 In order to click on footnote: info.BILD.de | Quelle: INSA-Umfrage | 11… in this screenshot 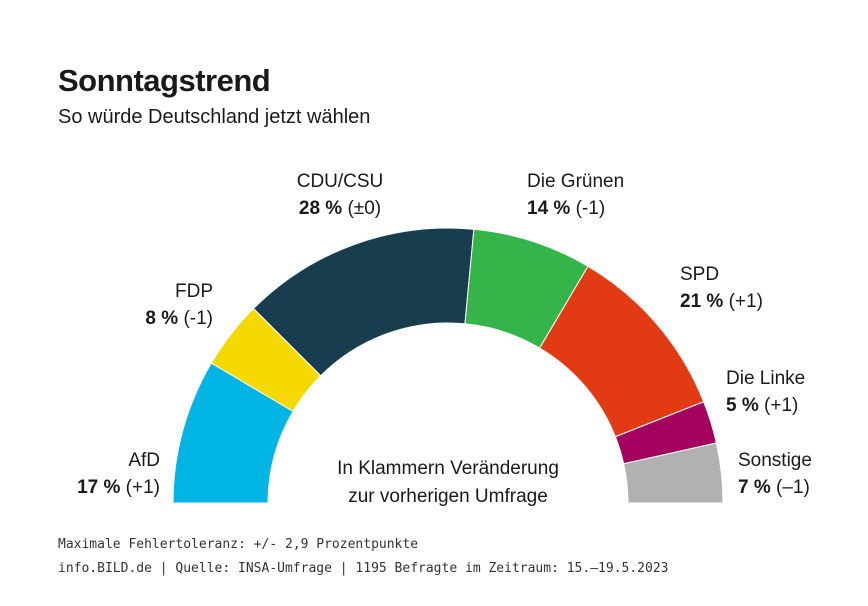, I will do `click(363, 568)`.